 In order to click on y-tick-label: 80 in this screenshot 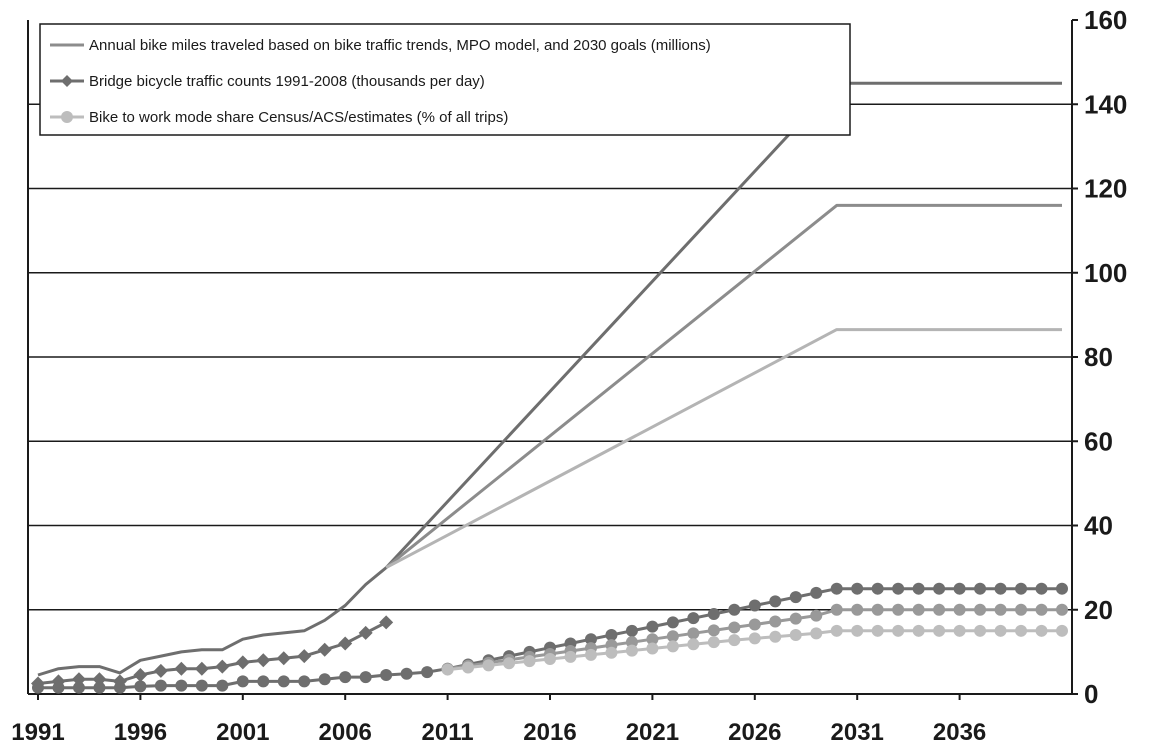, I will do `click(1098, 357)`.